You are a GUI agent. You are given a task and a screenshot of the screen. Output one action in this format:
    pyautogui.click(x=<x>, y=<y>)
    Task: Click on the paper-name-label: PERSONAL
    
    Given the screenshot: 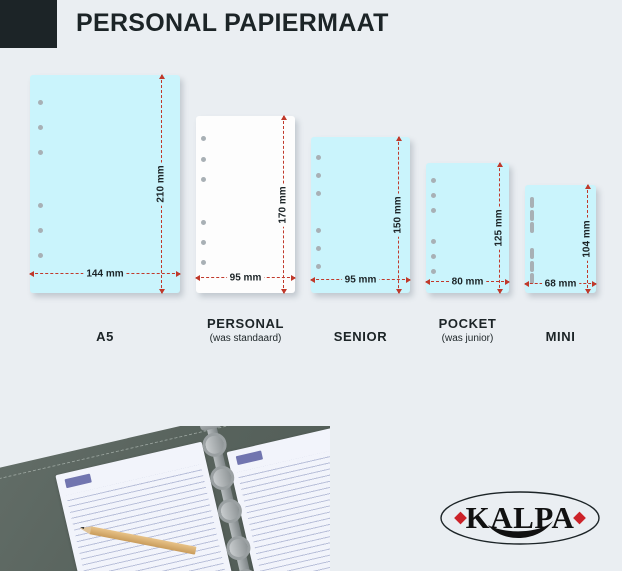 What is the action you would take?
    pyautogui.click(x=245, y=323)
    